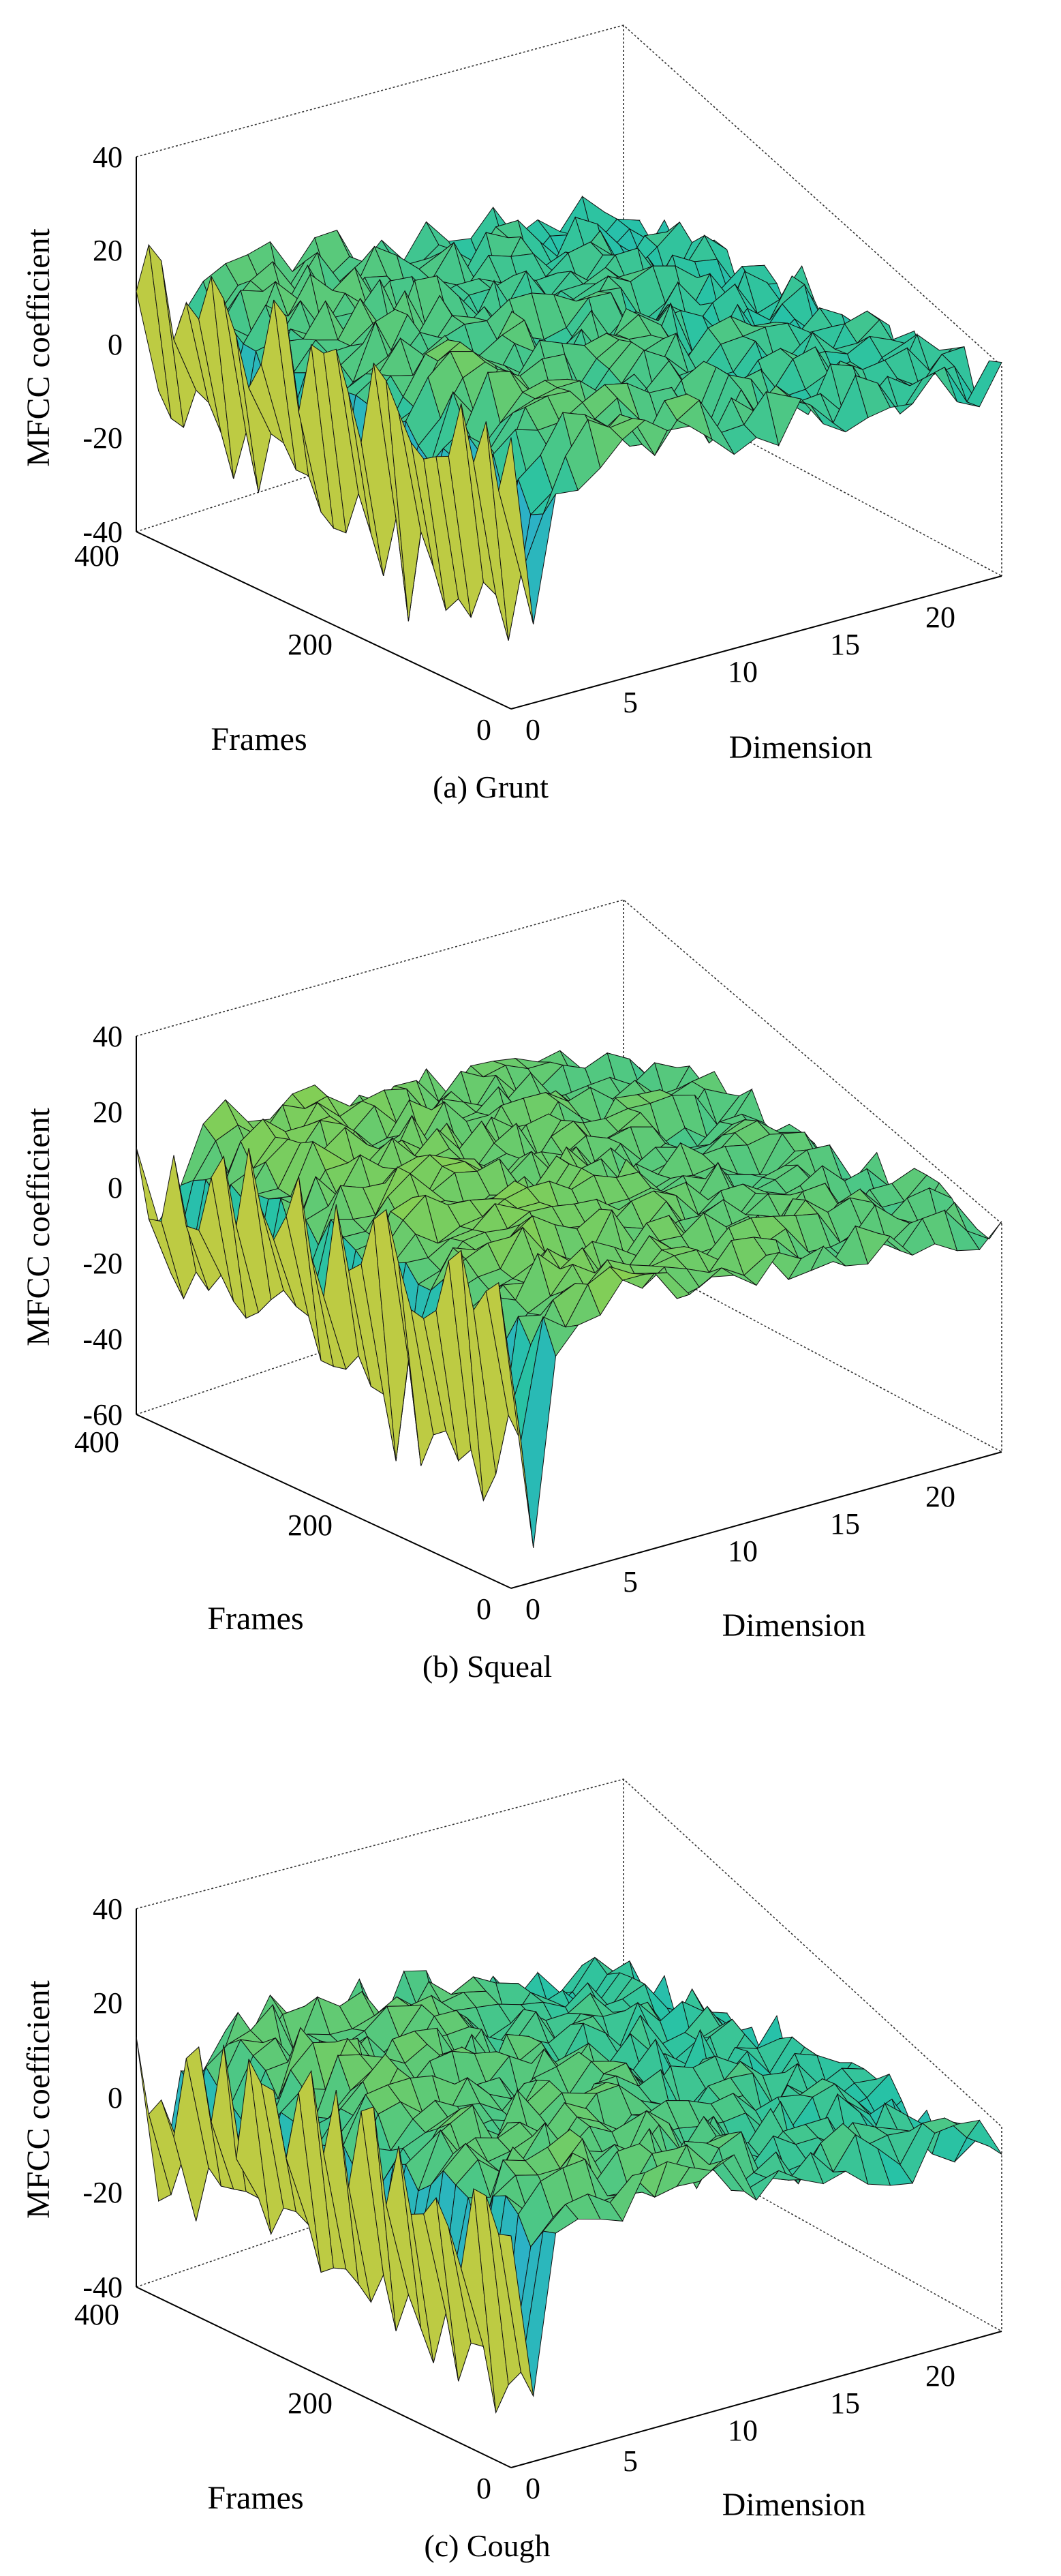 This screenshot has width=1061, height=2576. What do you see at coordinates (102, 1414) in the screenshot?
I see `z-tick-label: -60` at bounding box center [102, 1414].